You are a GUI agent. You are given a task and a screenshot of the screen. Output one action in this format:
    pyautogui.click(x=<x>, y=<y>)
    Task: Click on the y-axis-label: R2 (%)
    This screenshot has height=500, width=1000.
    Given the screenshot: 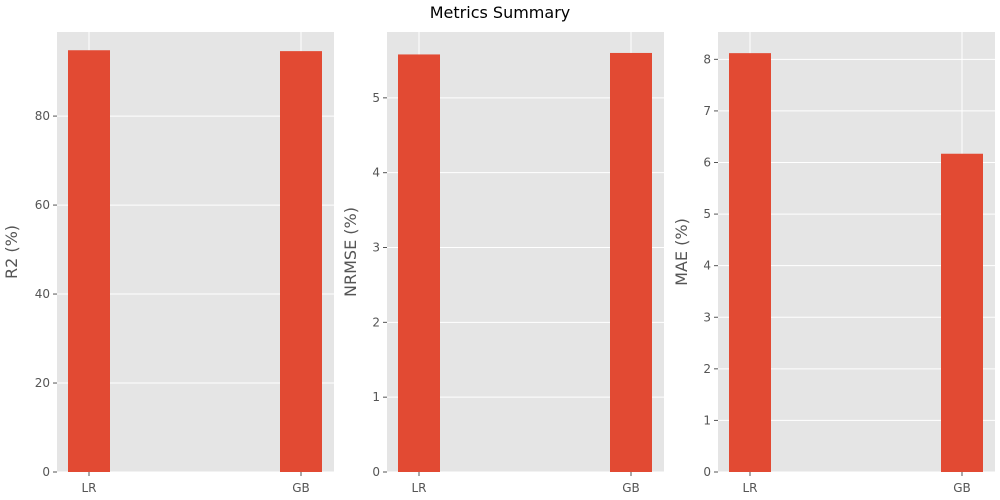 What is the action you would take?
    pyautogui.click(x=11, y=252)
    